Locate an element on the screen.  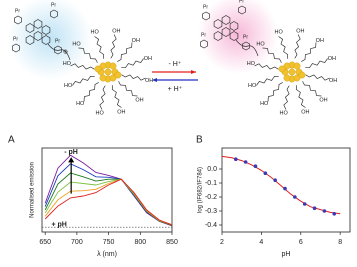
y-axis-label: log (IF682/IF784) is located at coordinates (201, 190).